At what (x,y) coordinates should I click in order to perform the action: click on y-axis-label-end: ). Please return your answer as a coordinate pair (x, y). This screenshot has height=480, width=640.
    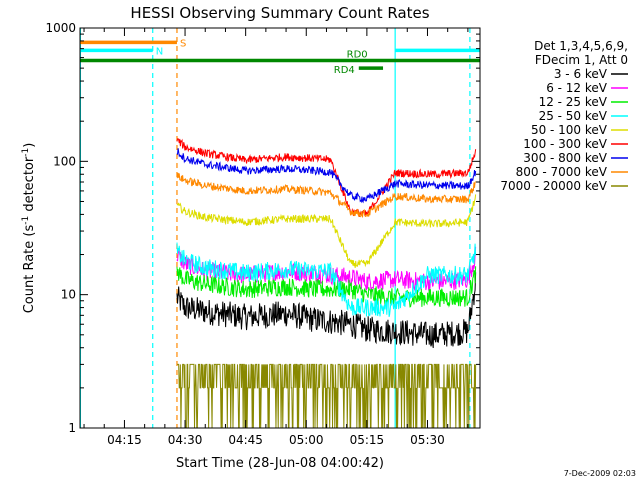
    Looking at the image, I should click on (29, 145).